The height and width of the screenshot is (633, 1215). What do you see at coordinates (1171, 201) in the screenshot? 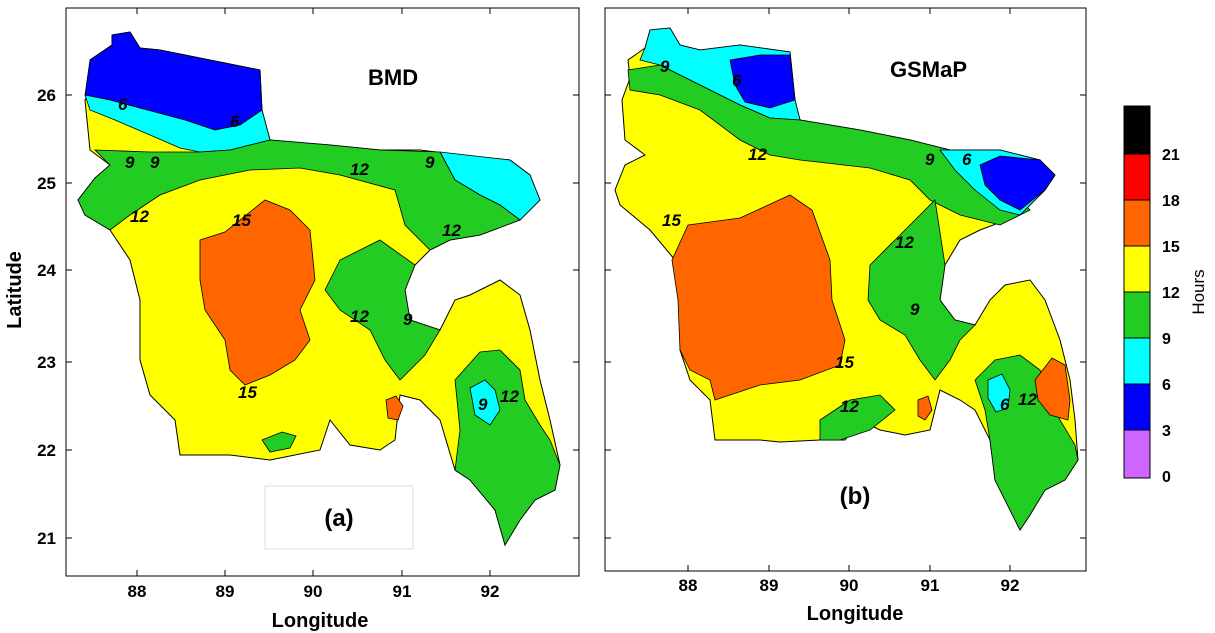
I see `legend-label: 18` at bounding box center [1171, 201].